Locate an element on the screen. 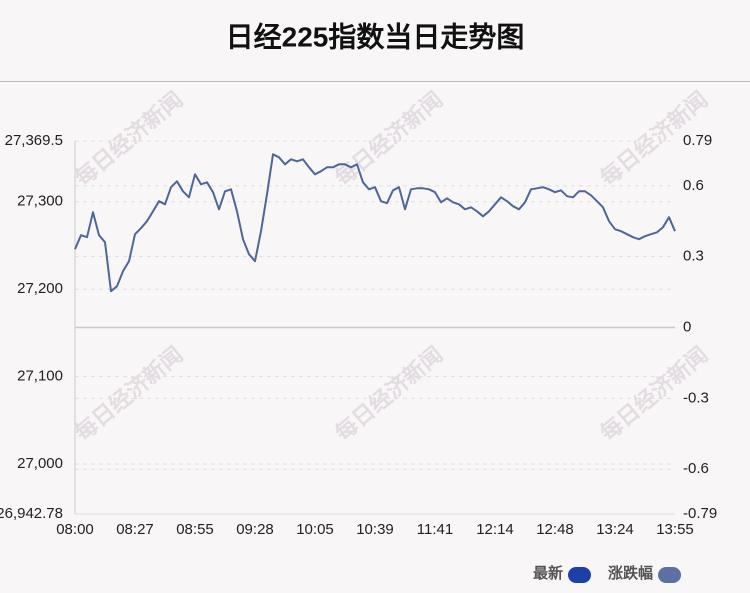 This screenshot has height=593, width=750. legend-label: 最新 is located at coordinates (548, 573).